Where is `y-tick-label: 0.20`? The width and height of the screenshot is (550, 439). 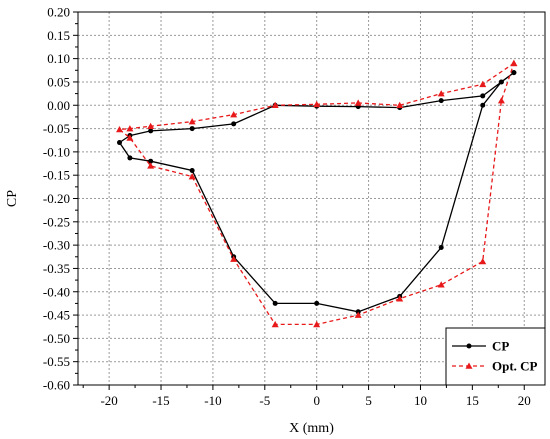
y-tick-label: 0.20 is located at coordinates (58, 12).